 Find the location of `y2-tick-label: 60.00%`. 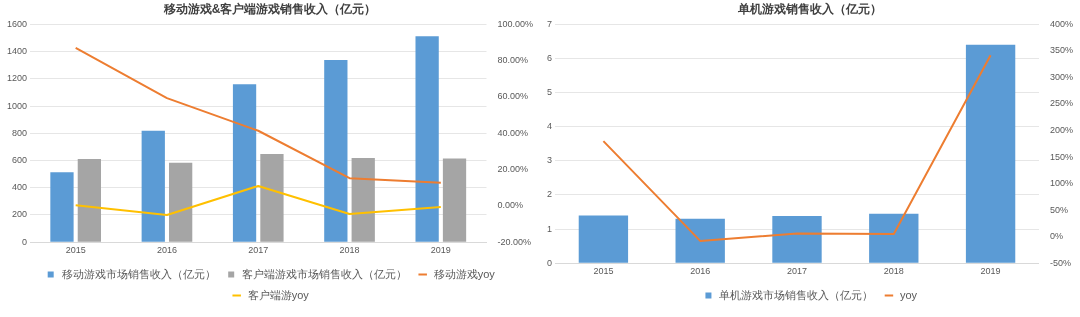

y2-tick-label: 60.00% is located at coordinates (512, 96).